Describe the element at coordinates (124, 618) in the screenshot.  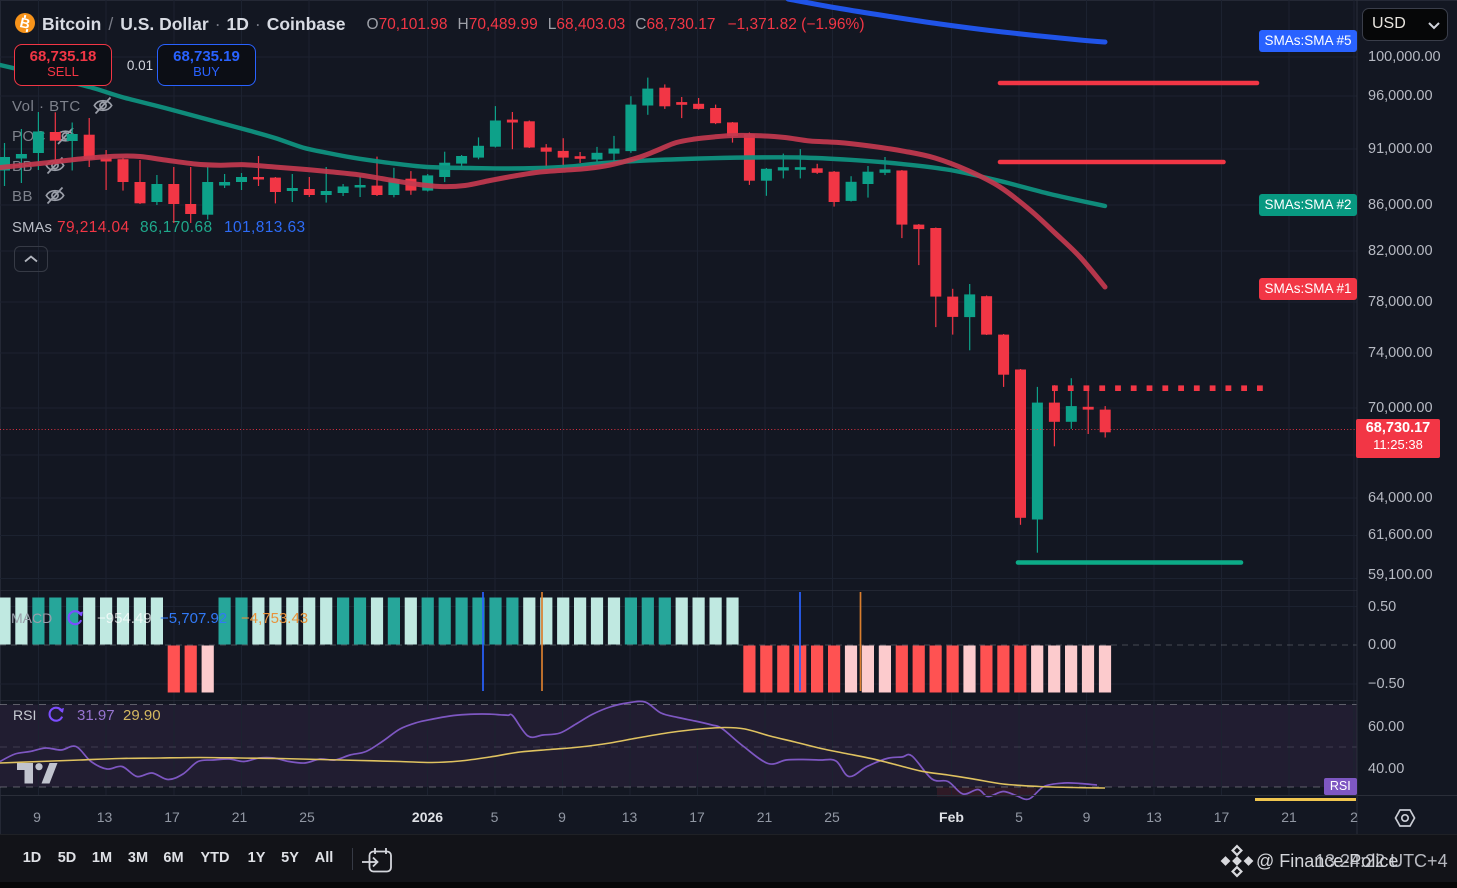
I see `svg-text: −954.49` at that location.